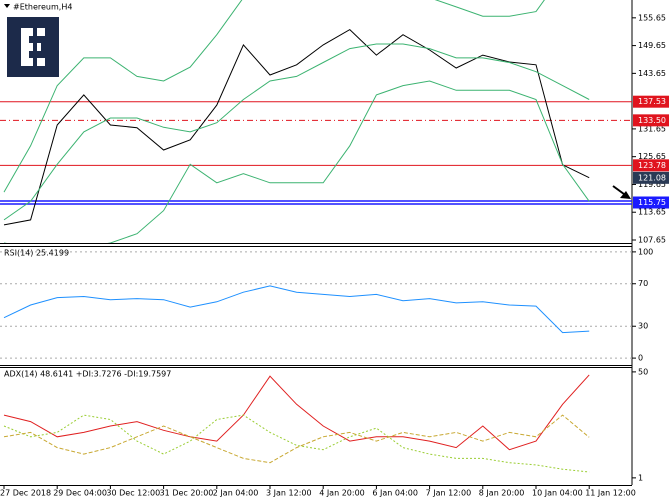 Image resolution: width=670 pixels, height=502 pixels. Describe the element at coordinates (342, 493) in the screenshot. I see `x-tick-label: 4 Jan 20:00` at that location.